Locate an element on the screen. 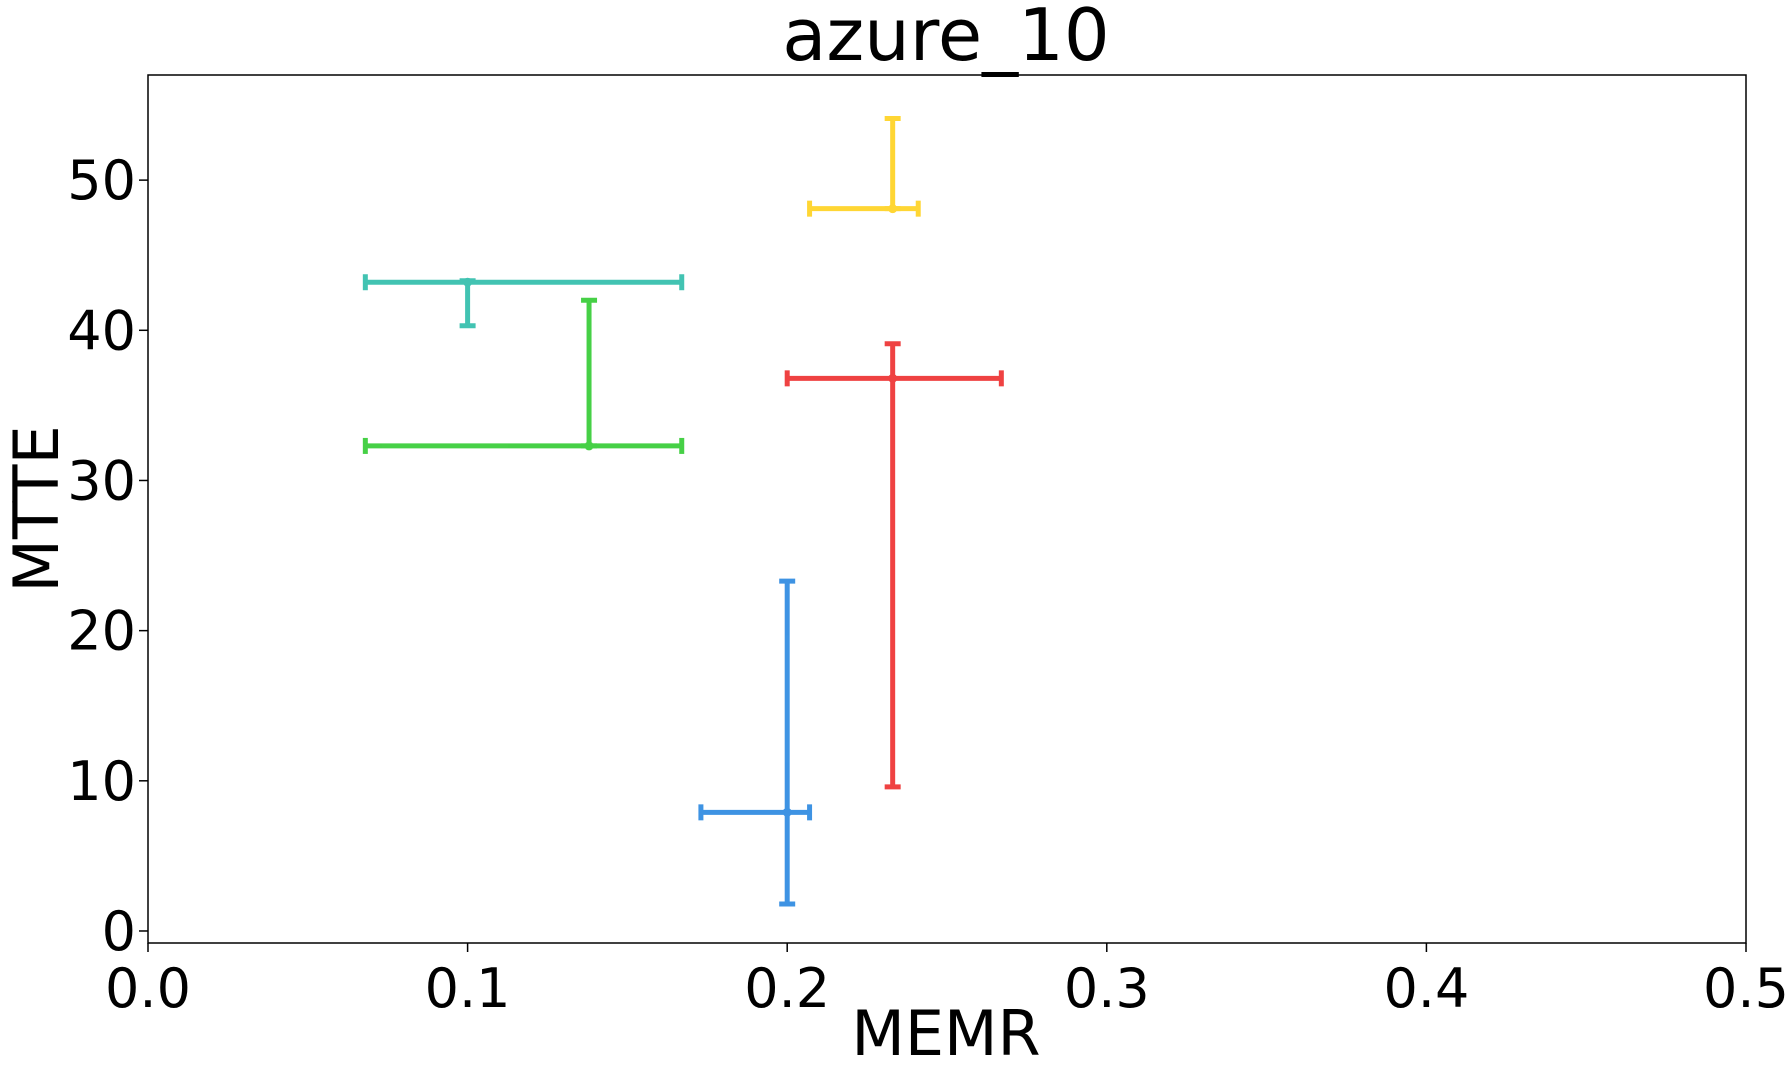  y-tick-label: 50 is located at coordinates (101, 180).